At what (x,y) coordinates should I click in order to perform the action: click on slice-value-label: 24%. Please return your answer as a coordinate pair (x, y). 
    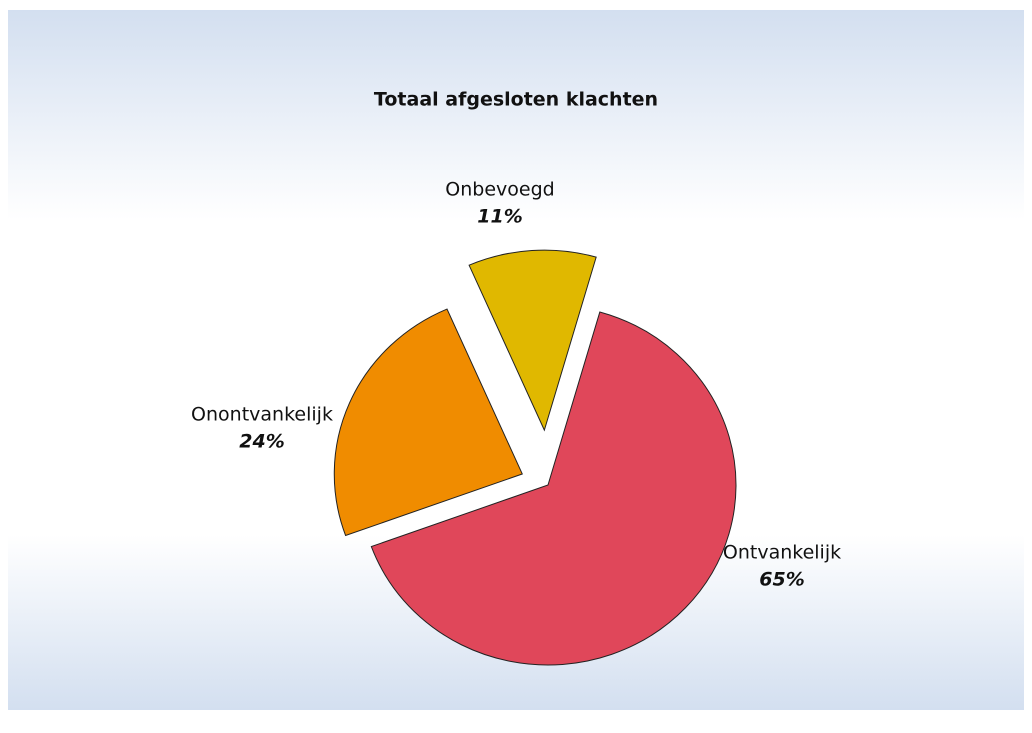
    Looking at the image, I should click on (261, 442).